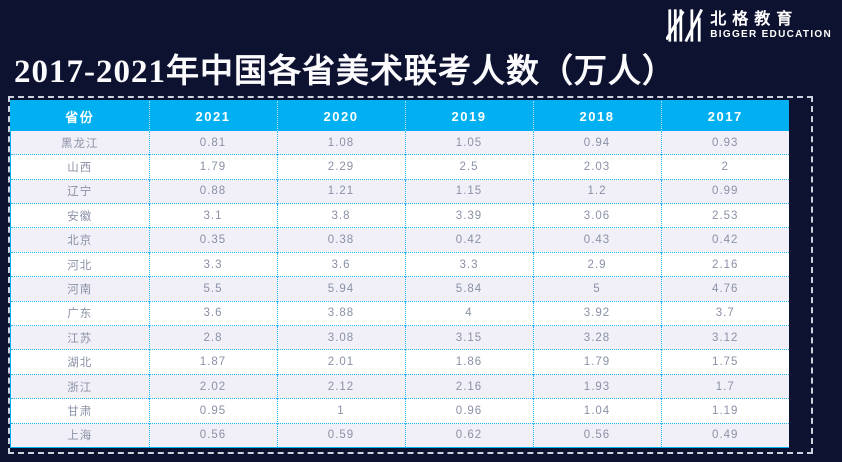 This screenshot has height=462, width=842. Describe the element at coordinates (80, 240) in the screenshot. I see `province-cell: 北京` at that location.